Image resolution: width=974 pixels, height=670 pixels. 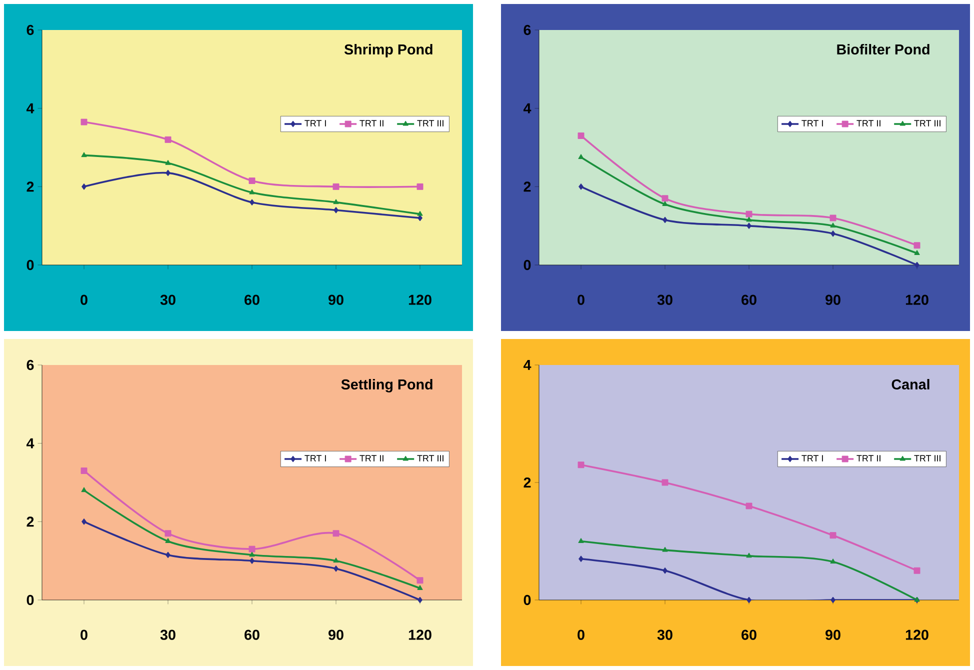 I want to click on text: Shrimp Pond, so click(x=388, y=51).